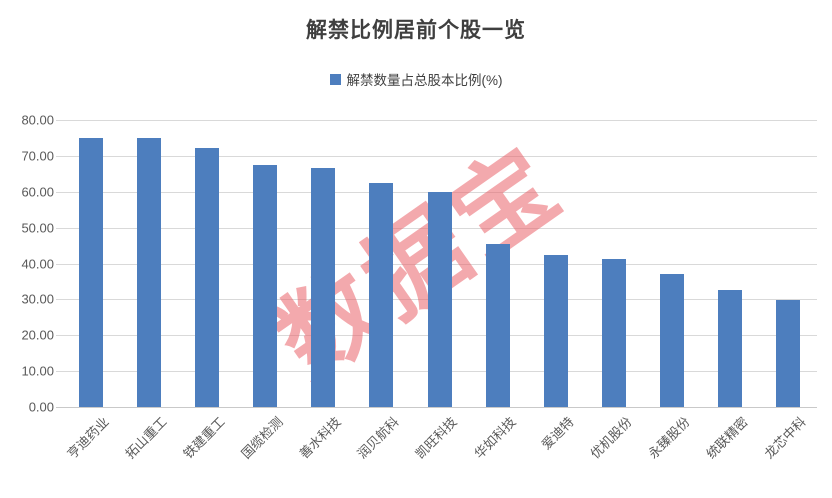  I want to click on y-axis-tick-label: 40.00, so click(37, 263).